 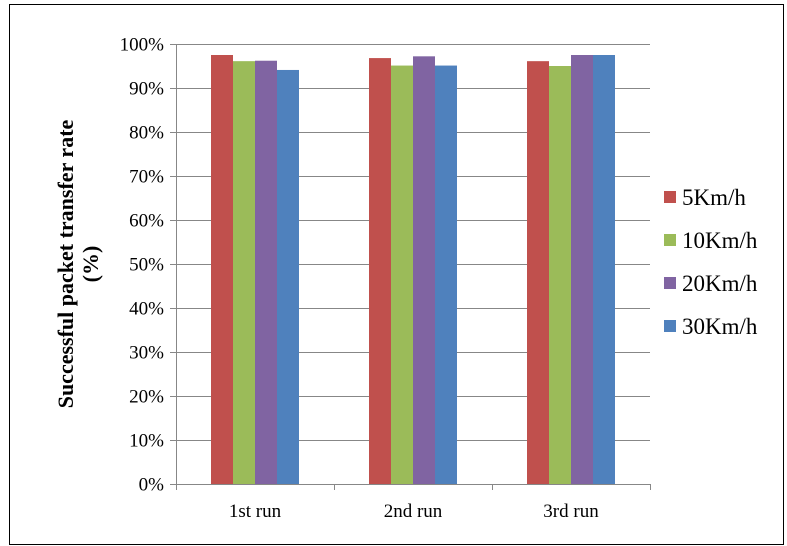 What do you see at coordinates (146, 353) in the screenshot?
I see `y-tick-label: 30%` at bounding box center [146, 353].